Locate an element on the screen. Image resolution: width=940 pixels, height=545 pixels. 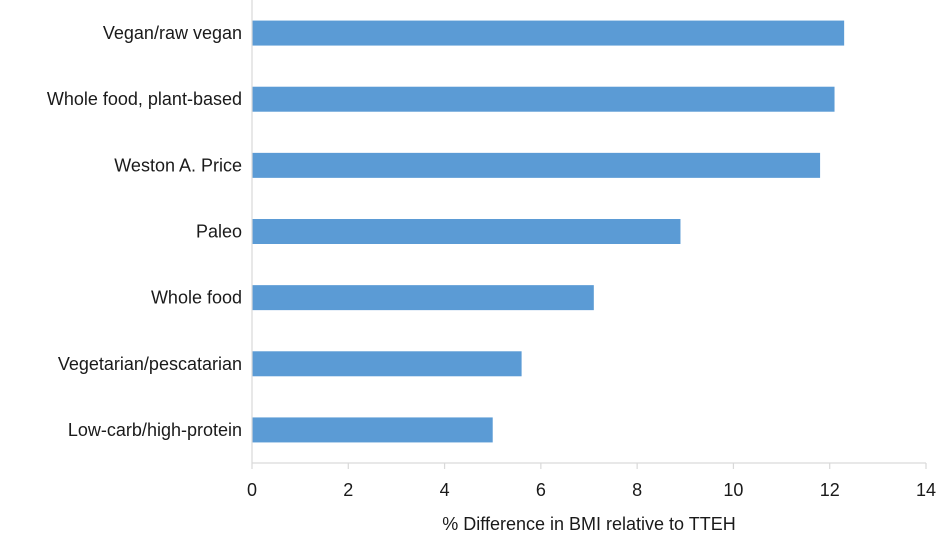
category-label: Vegetarian/pescatarian is located at coordinates (150, 364).